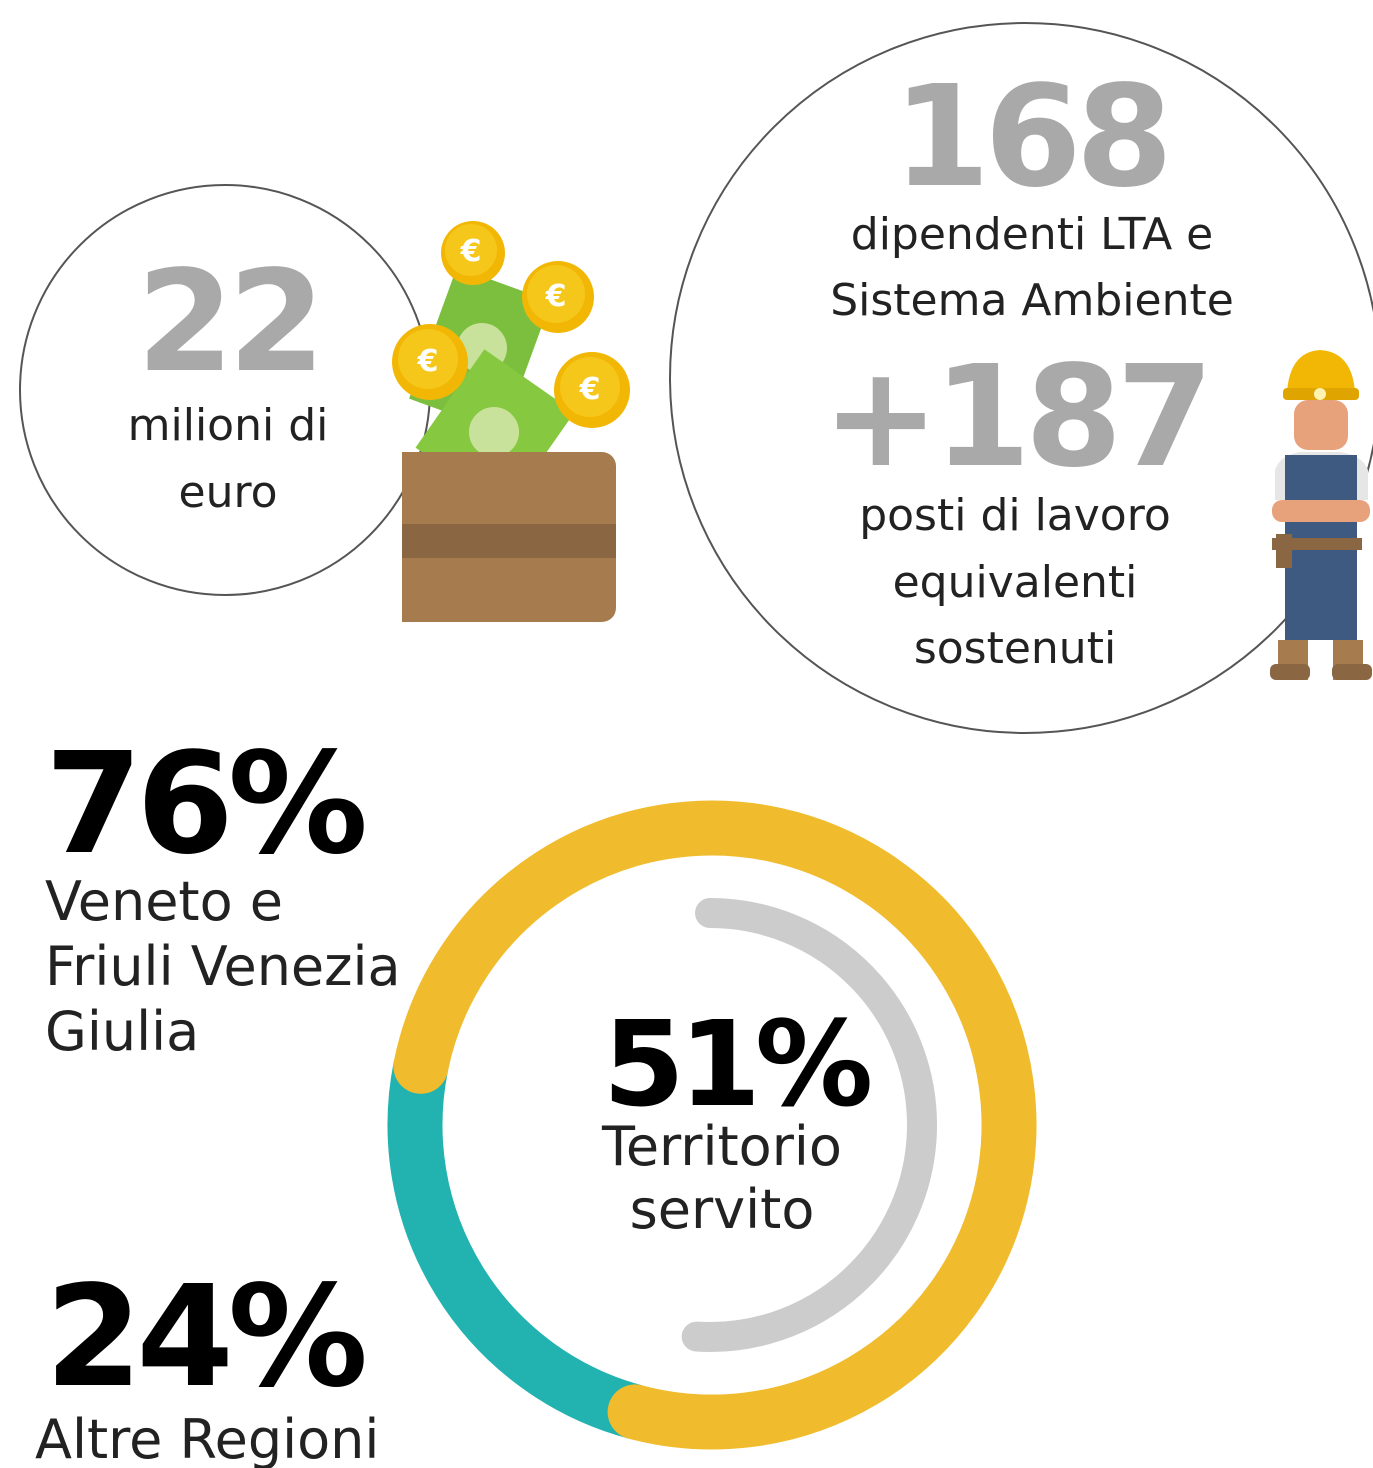  I want to click on jobs-number: +187, so click(1015, 417).